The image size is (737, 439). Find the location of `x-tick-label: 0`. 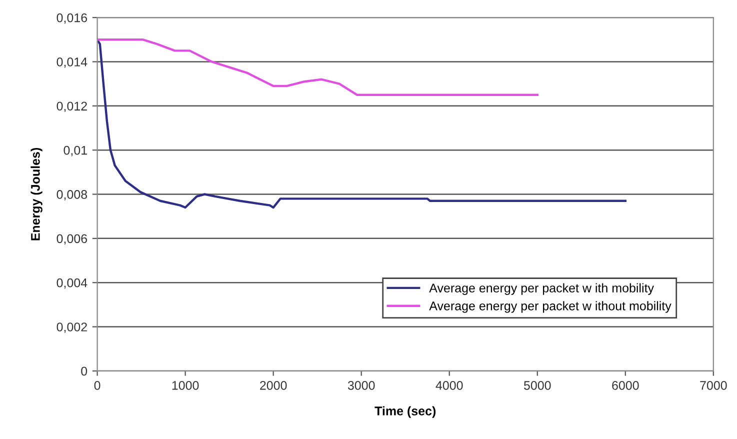

x-tick-label: 0 is located at coordinates (97, 385).